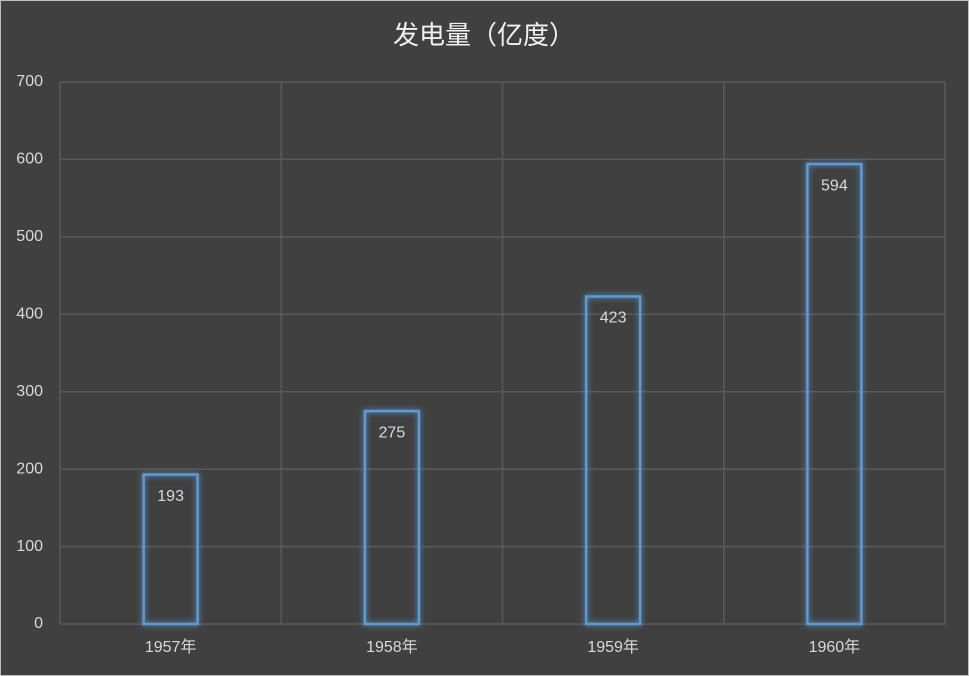 The width and height of the screenshot is (969, 676). I want to click on data-label: 193, so click(170, 496).